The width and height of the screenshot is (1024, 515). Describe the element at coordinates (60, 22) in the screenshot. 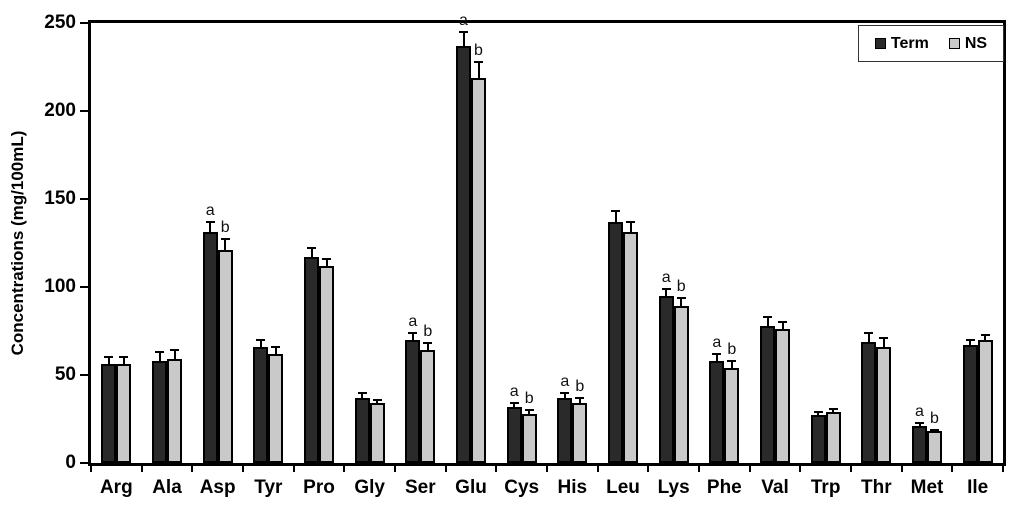

I see `y-tick-label: 250` at that location.